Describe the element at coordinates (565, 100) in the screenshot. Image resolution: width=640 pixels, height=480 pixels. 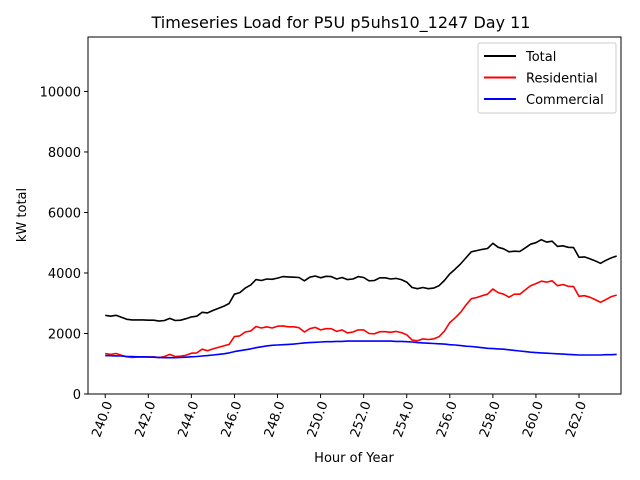
I see `legend-label-commercial: Commercial` at that location.